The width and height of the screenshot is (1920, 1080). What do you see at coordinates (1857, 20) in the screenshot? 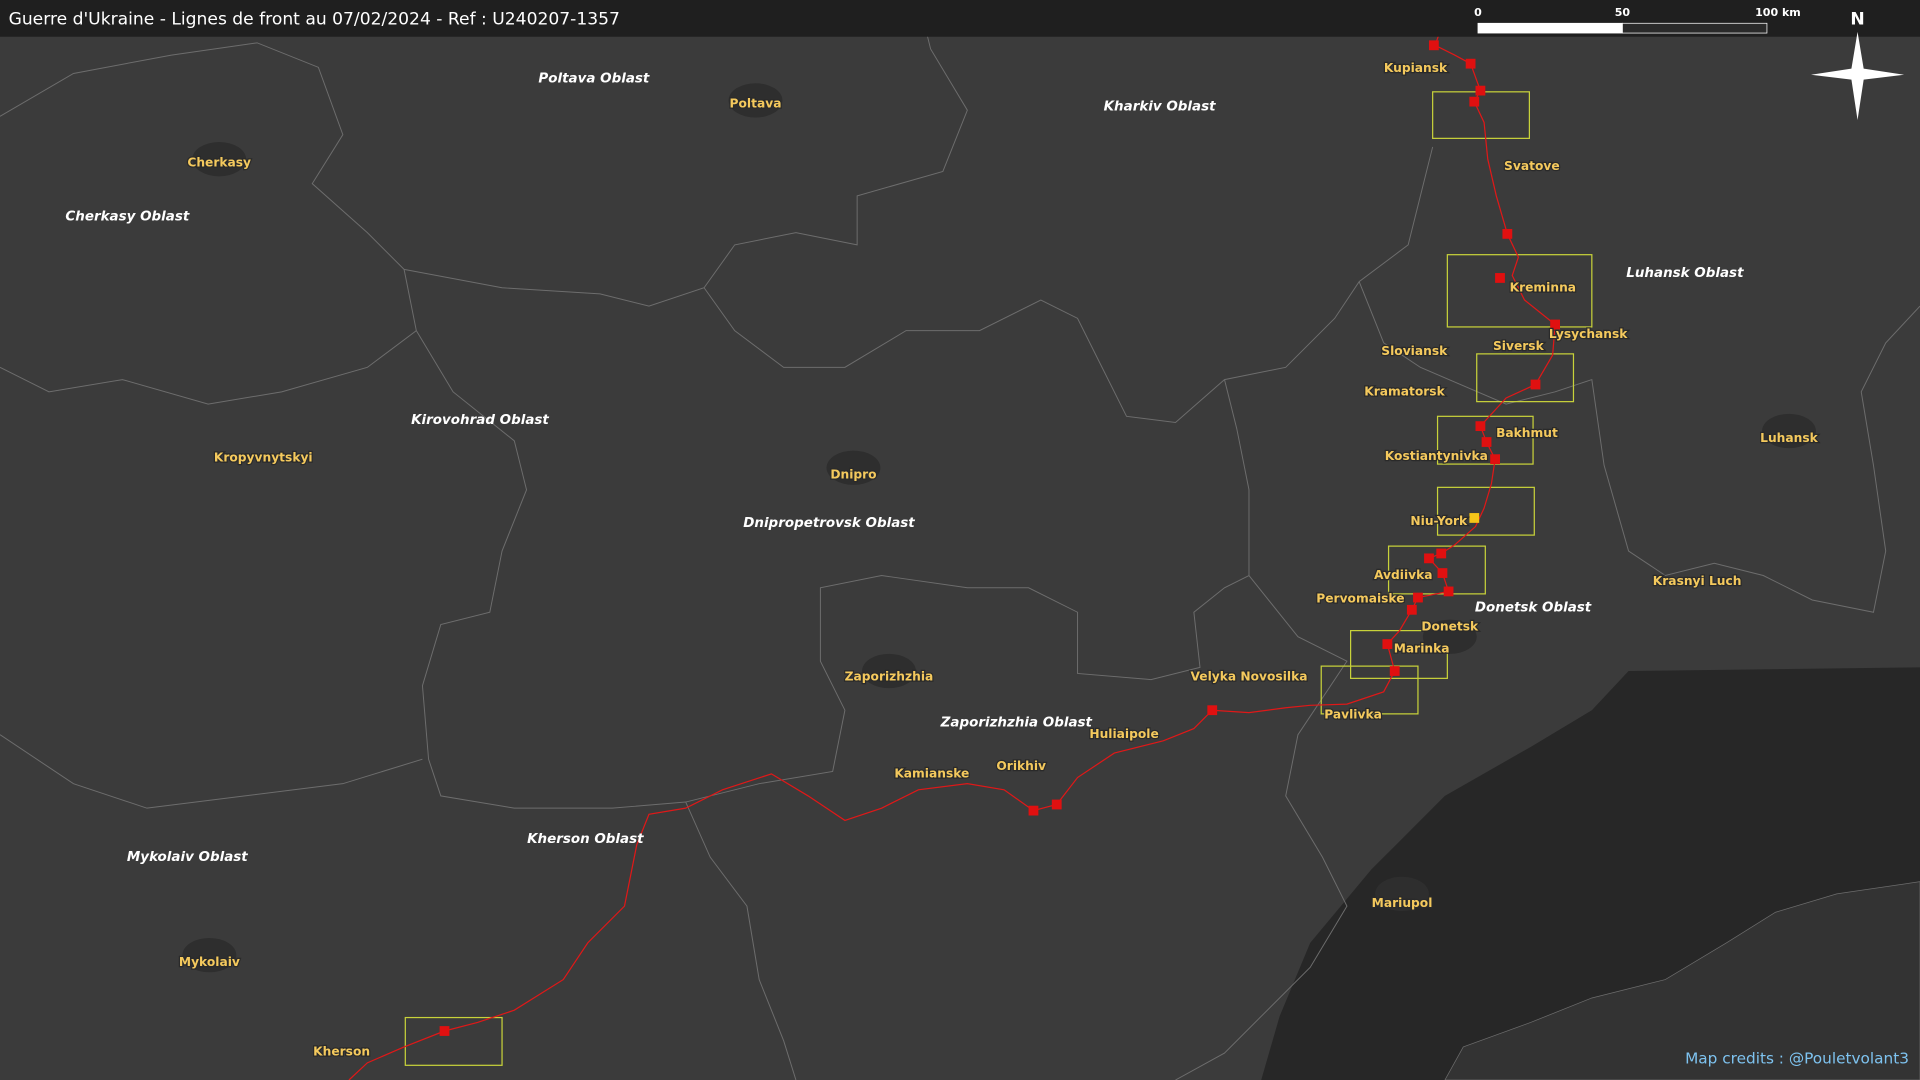
I see `north-label: N` at bounding box center [1857, 20].